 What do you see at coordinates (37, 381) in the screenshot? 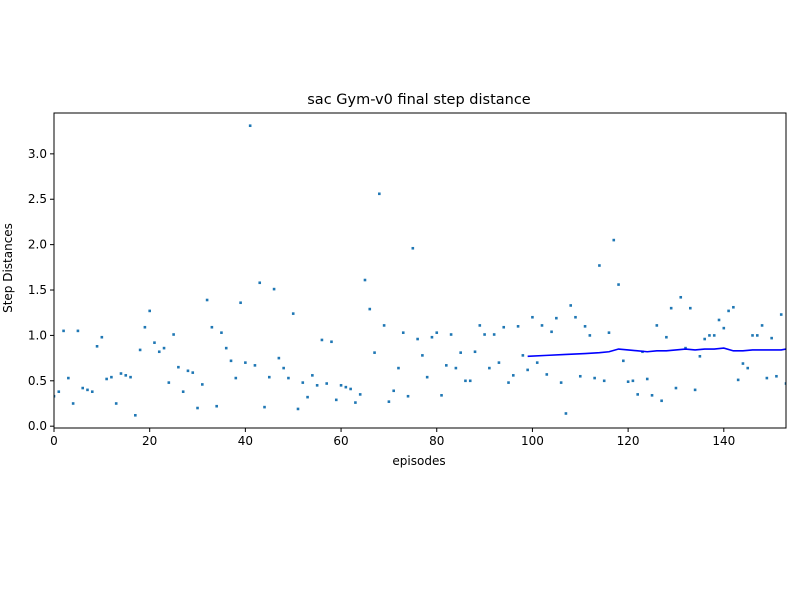
I see `y-tick-label: 0.5` at bounding box center [37, 381].